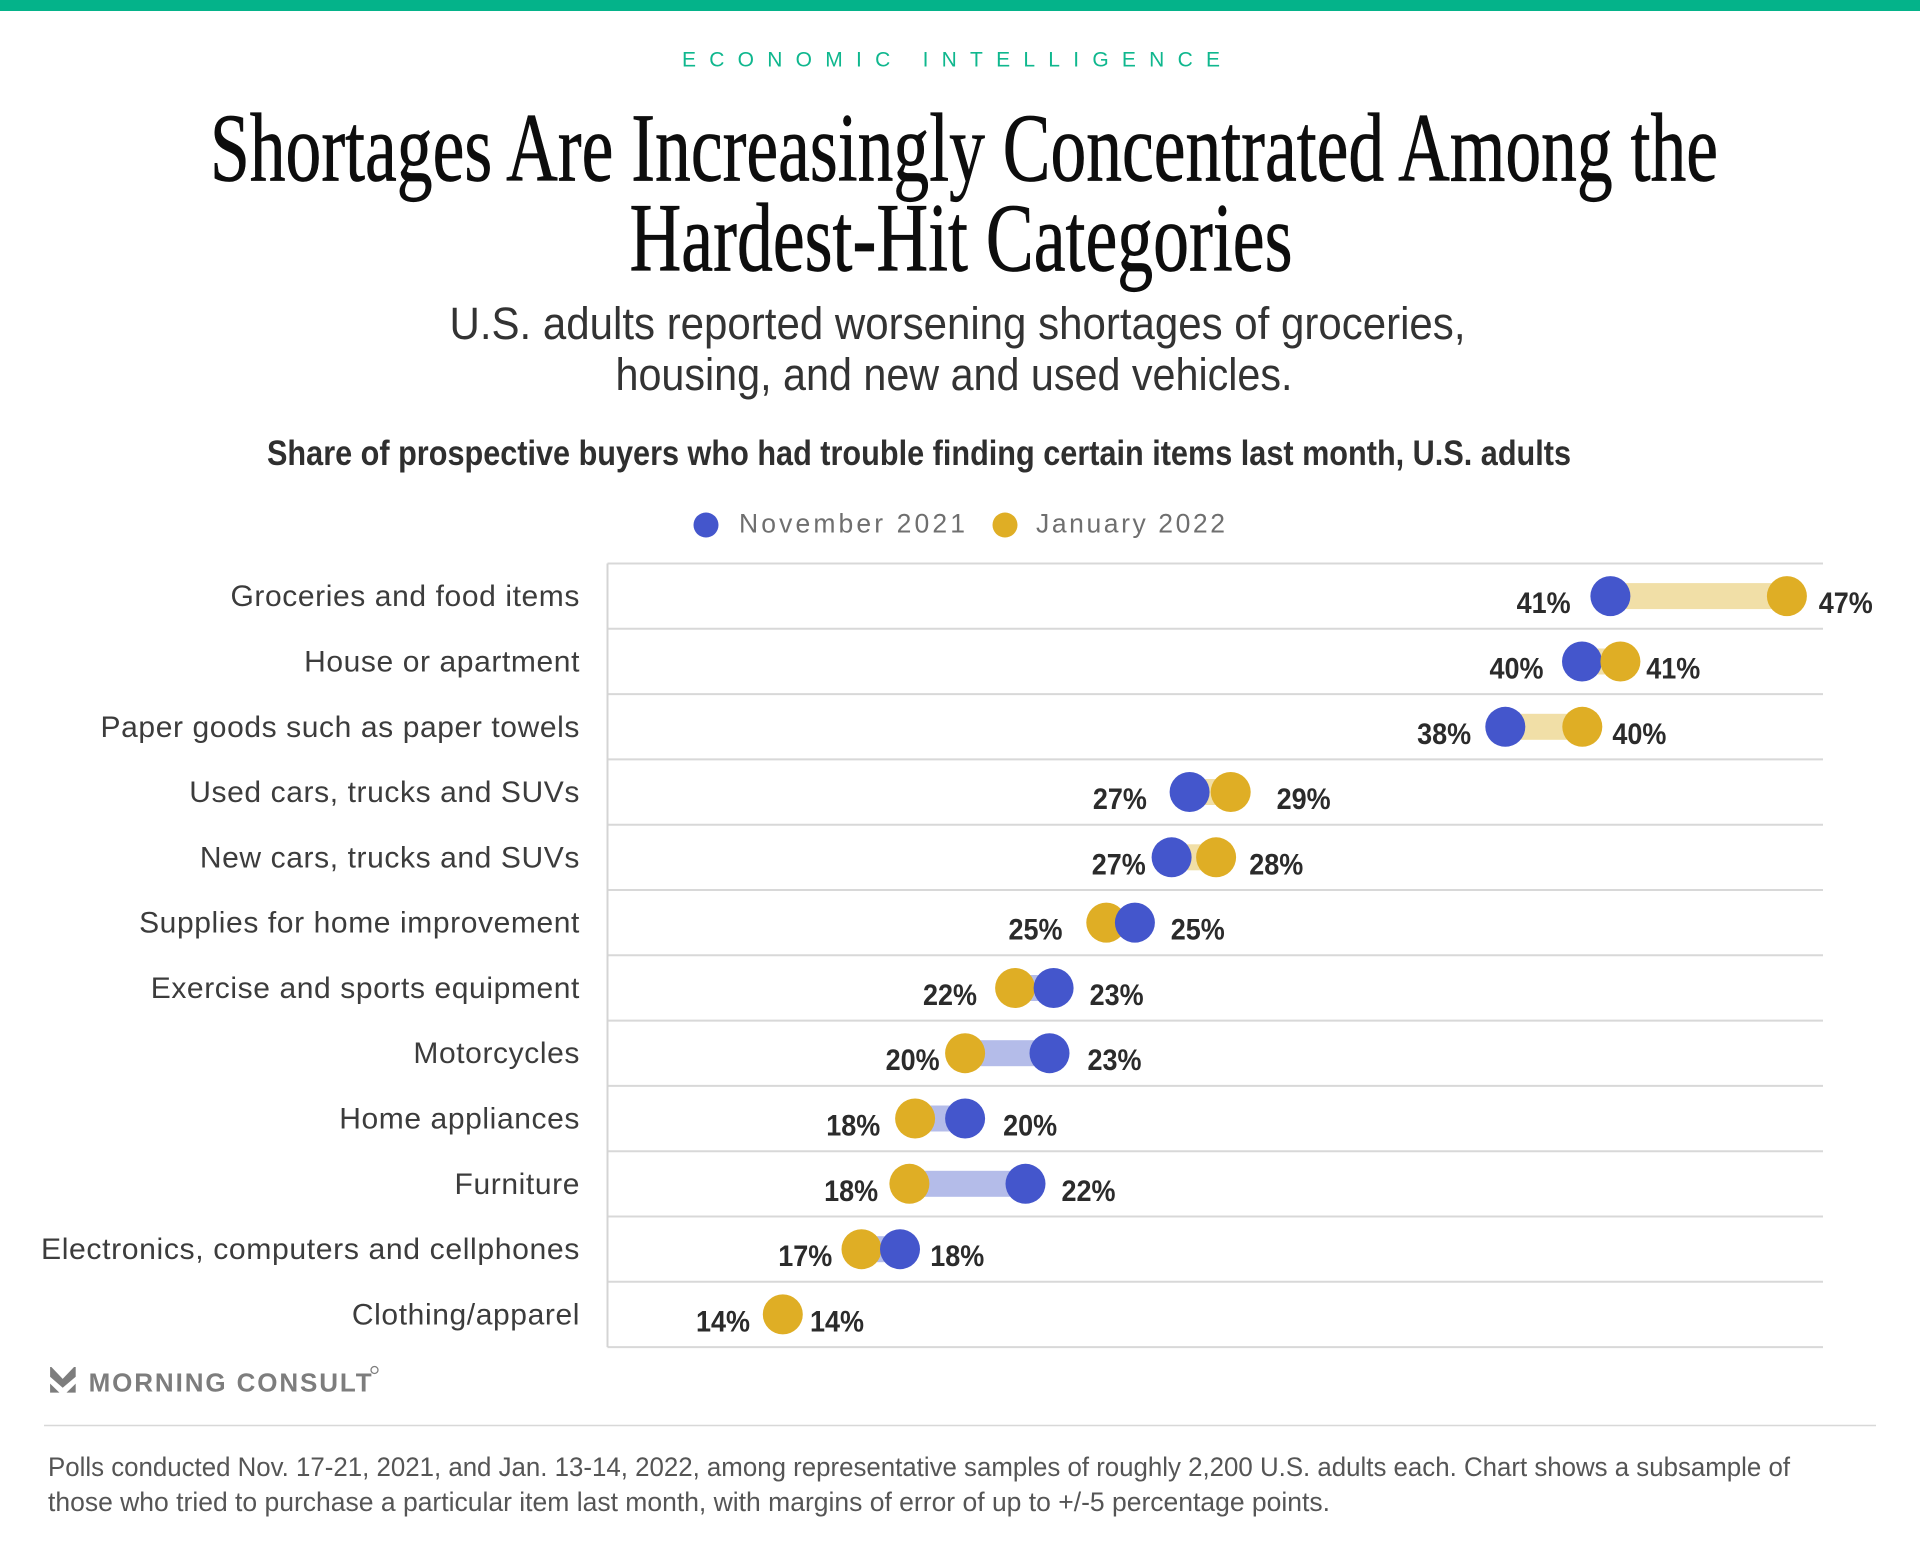 This screenshot has width=1920, height=1541. Describe the element at coordinates (517, 1184) in the screenshot. I see `svg-text: Furniture` at that location.